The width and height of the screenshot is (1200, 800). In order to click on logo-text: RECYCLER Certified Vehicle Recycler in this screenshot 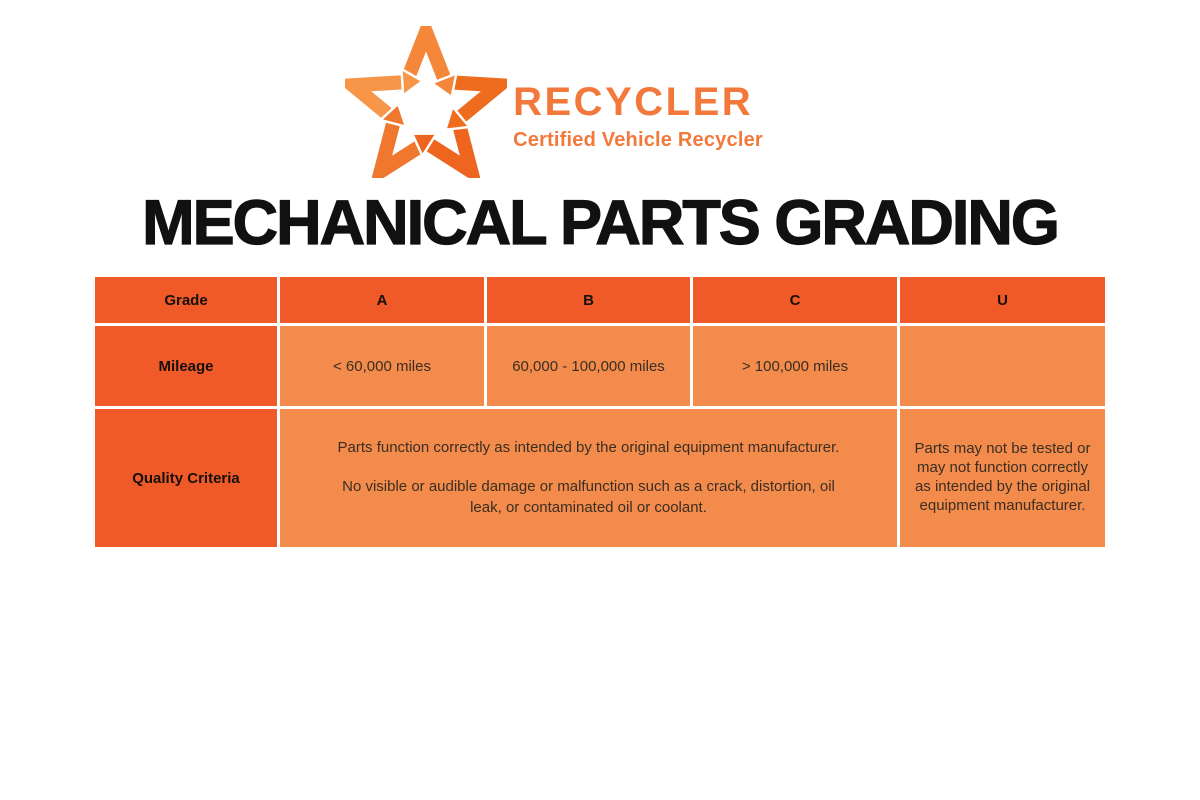, I will do `click(638, 117)`.